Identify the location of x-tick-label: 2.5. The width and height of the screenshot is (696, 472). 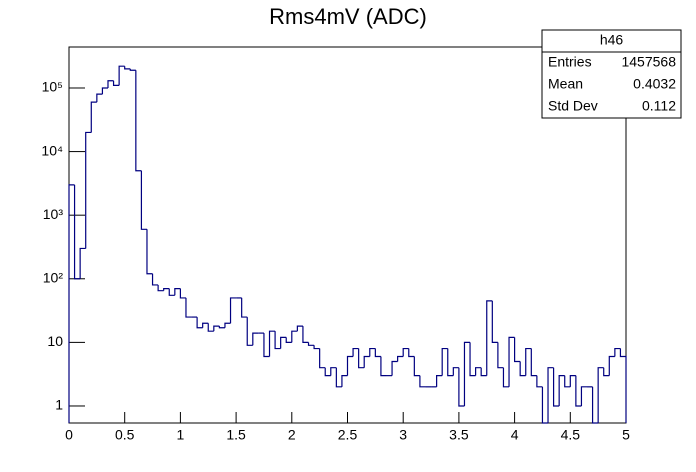
(348, 435).